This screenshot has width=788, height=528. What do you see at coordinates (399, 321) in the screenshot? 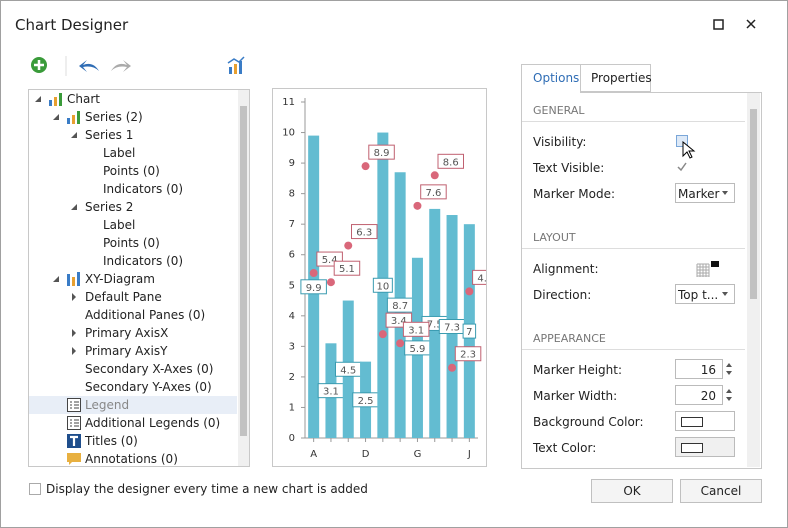
I see `data-label: 3.4` at bounding box center [399, 321].